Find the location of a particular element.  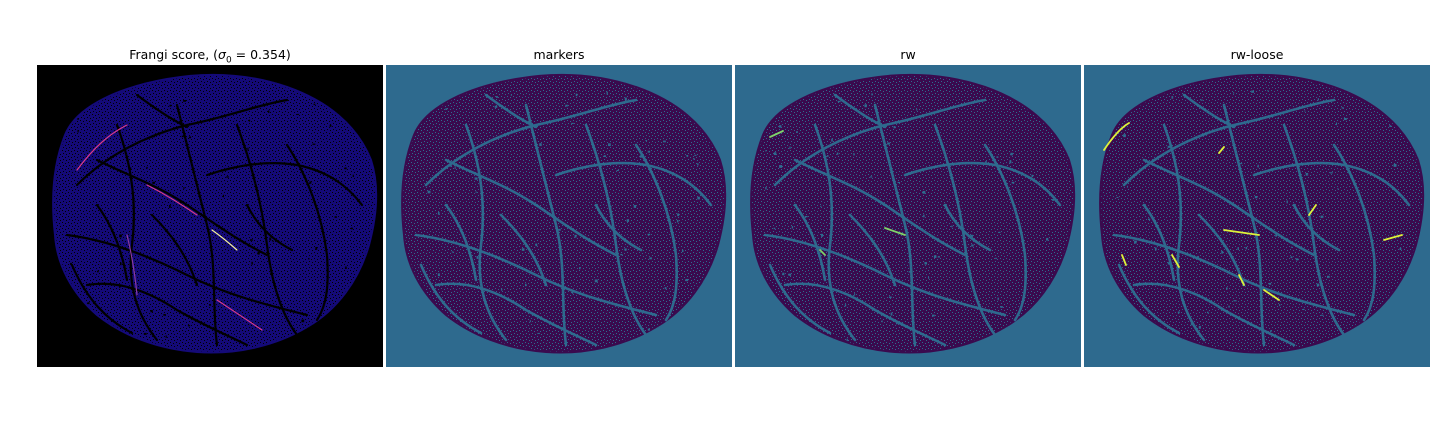

panel-title-rw: rw is located at coordinates (908, 55).